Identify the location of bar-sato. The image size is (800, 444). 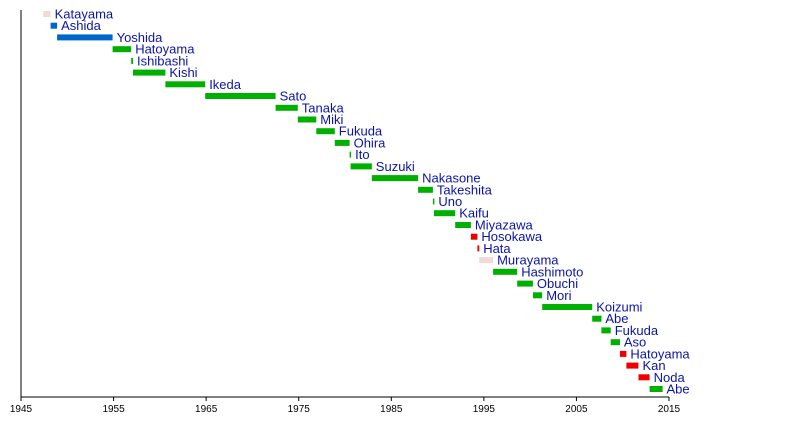
(240, 96).